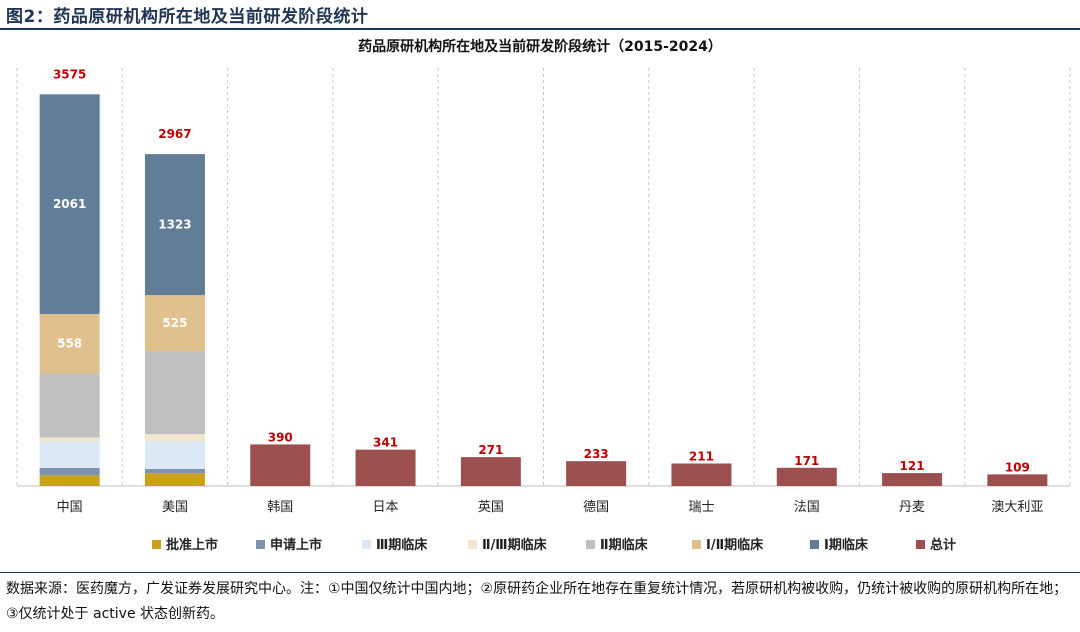 The width and height of the screenshot is (1080, 632). I want to click on category-label: 澳大利亚, so click(1017, 507).